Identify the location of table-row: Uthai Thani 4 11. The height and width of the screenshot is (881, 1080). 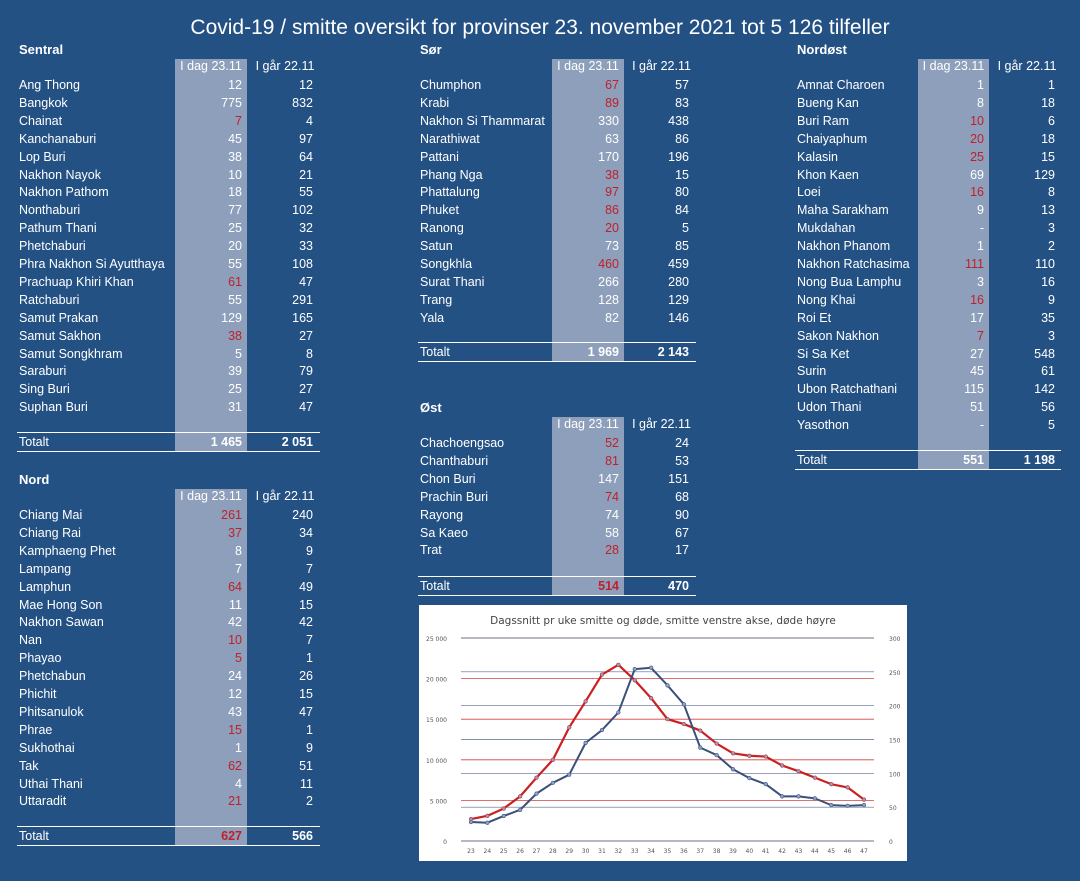
(540, 784).